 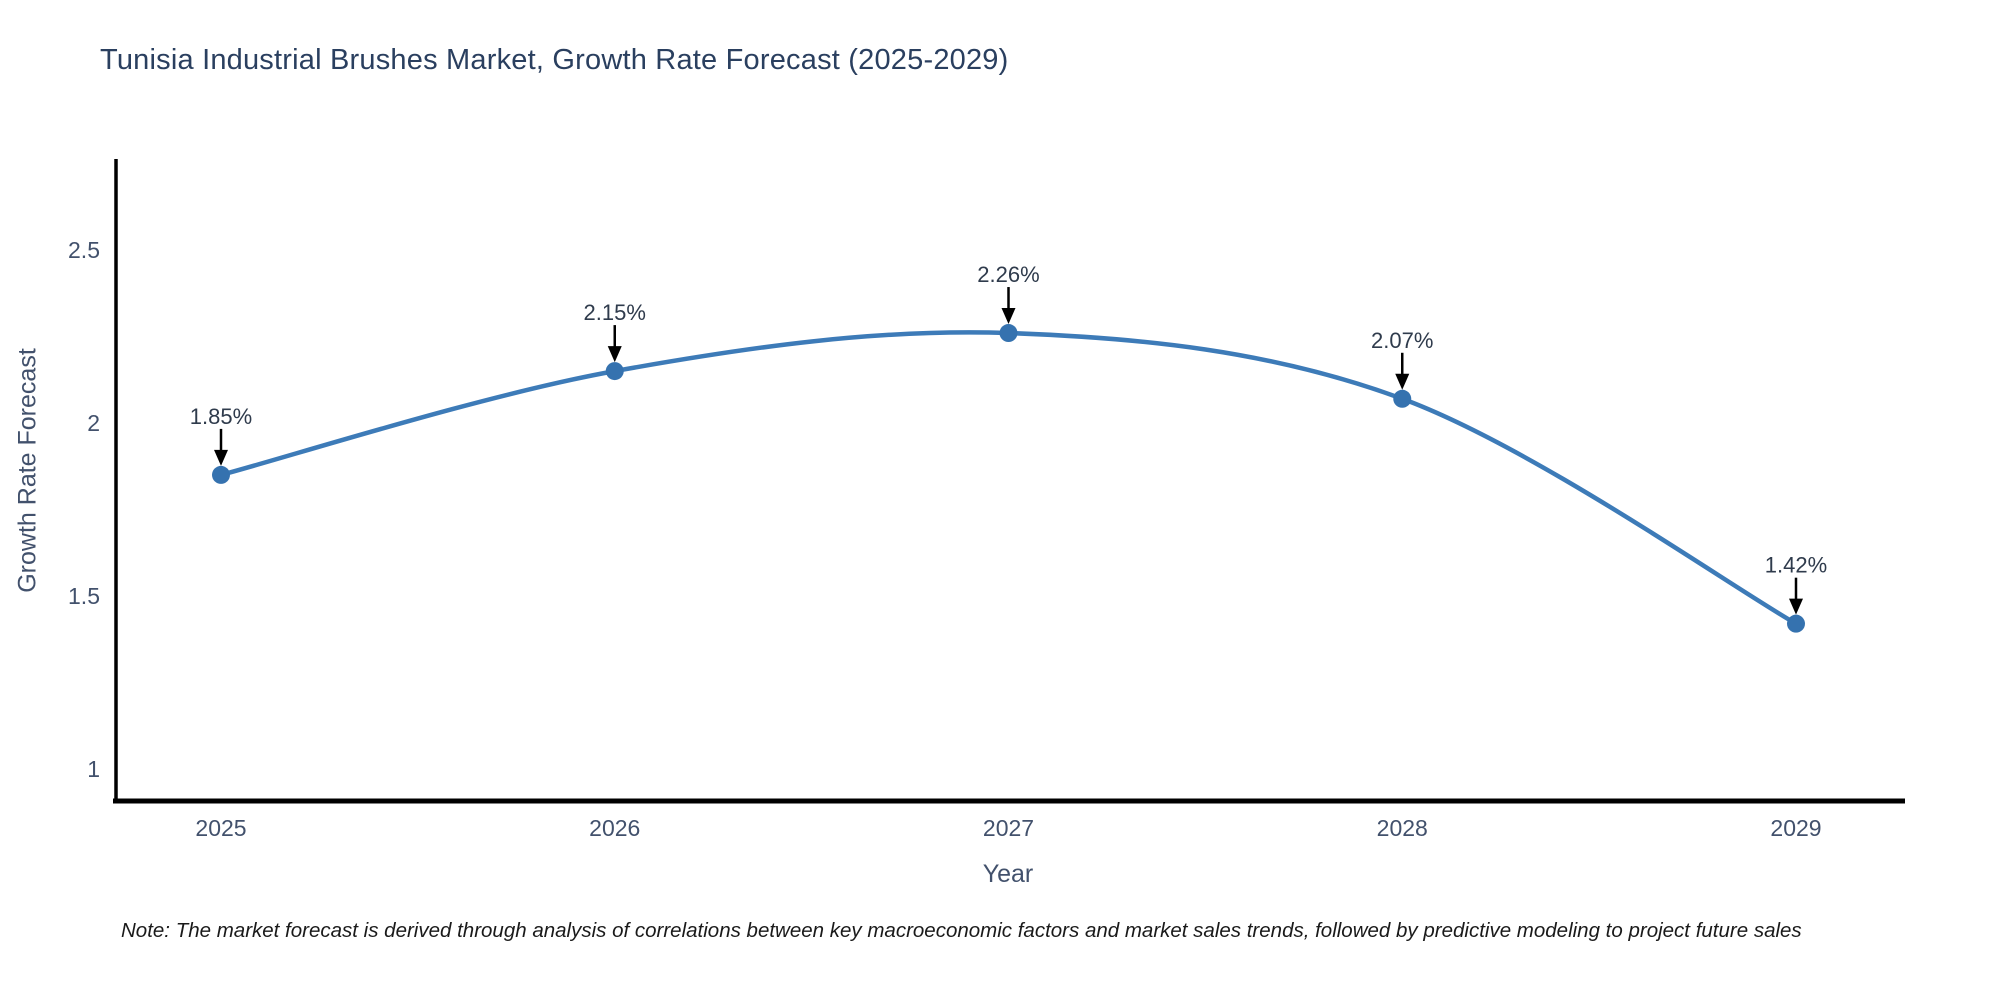 What do you see at coordinates (1008, 828) in the screenshot?
I see `x-tick-label: 2027` at bounding box center [1008, 828].